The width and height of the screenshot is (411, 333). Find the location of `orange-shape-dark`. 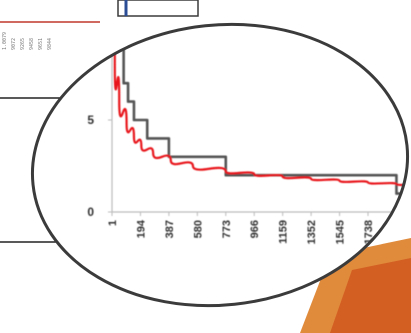

orange-shape-dark is located at coordinates (370, 295).